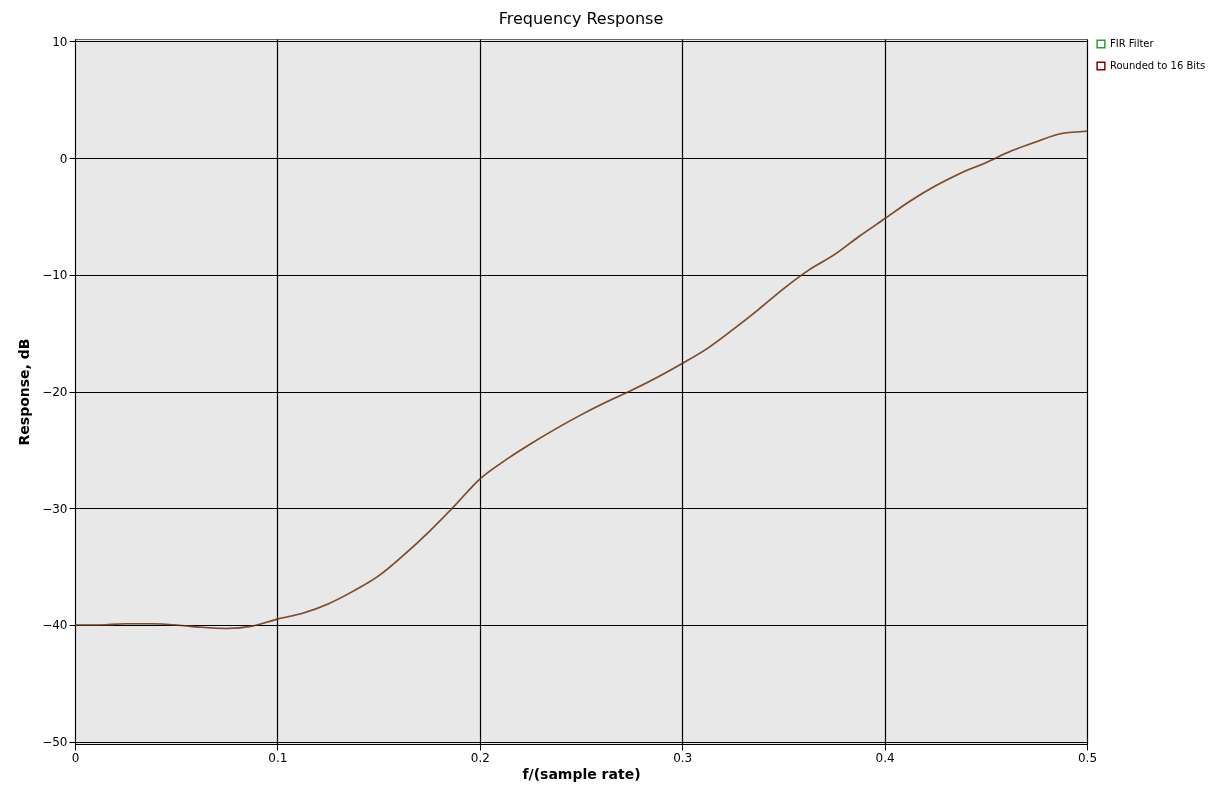  What do you see at coordinates (278, 757) in the screenshot?
I see `x-tick-label: 0.1` at bounding box center [278, 757].